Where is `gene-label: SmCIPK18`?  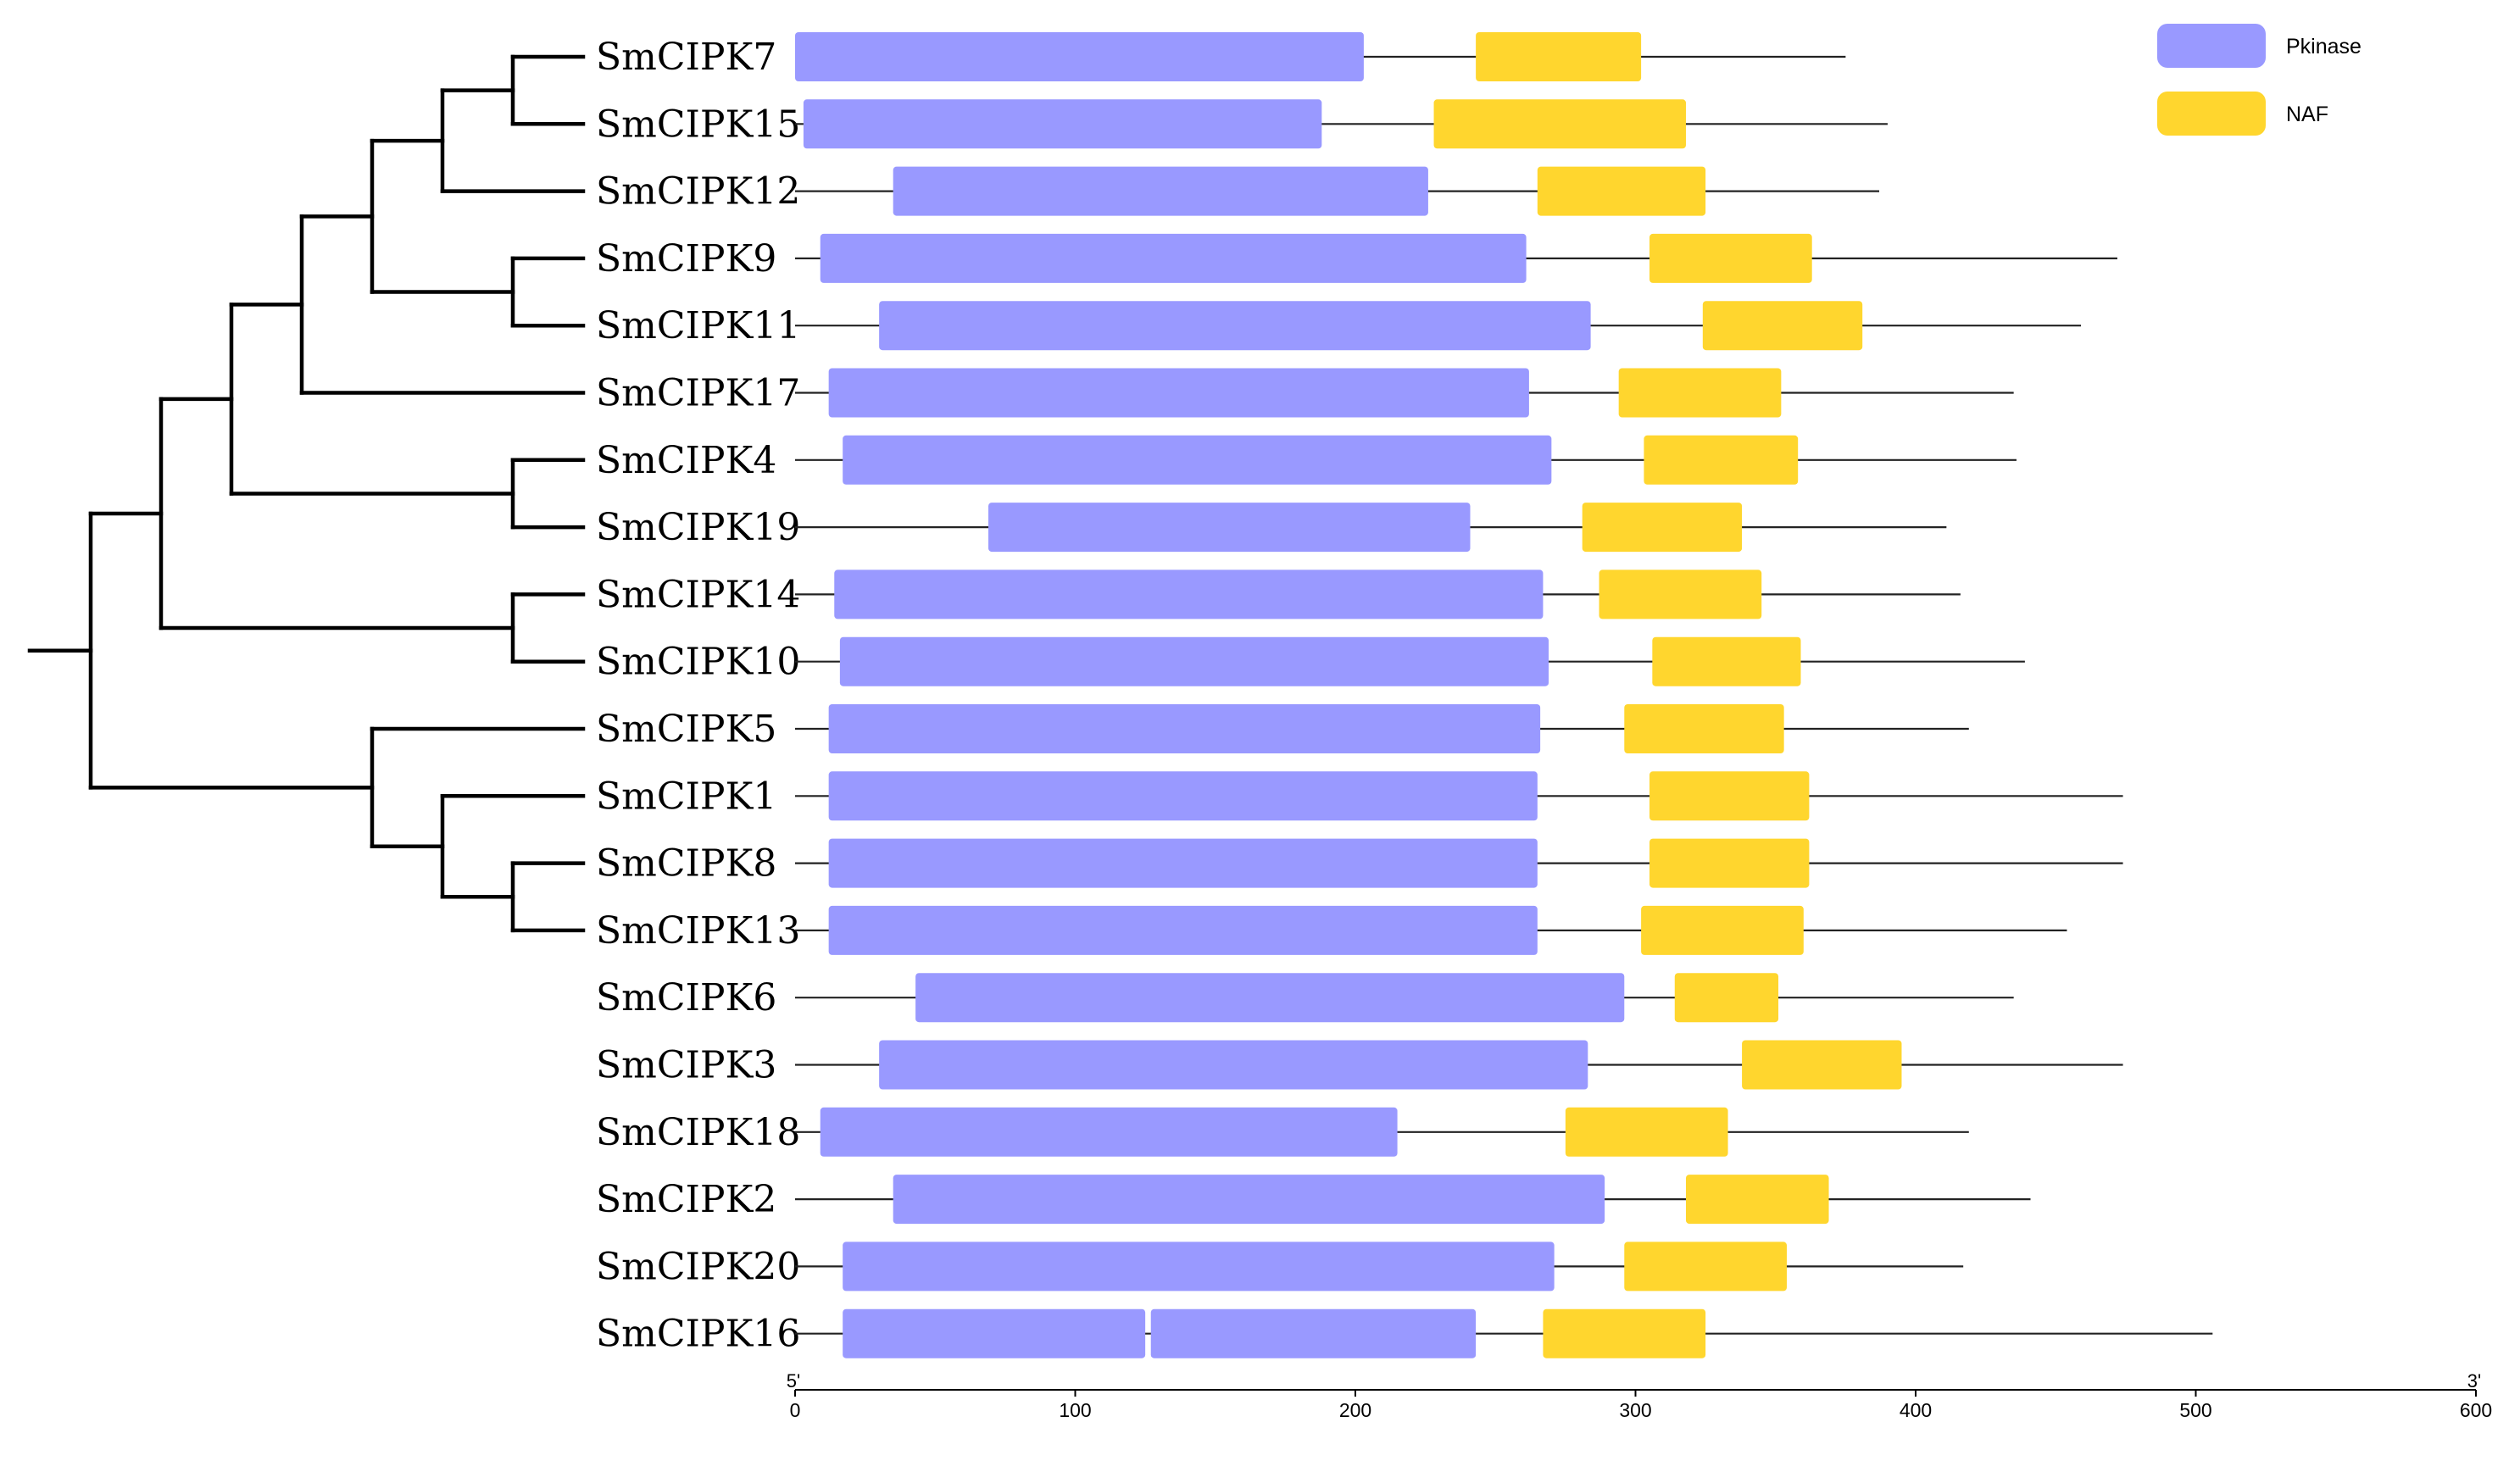 gene-label: SmCIPK18 is located at coordinates (698, 1132).